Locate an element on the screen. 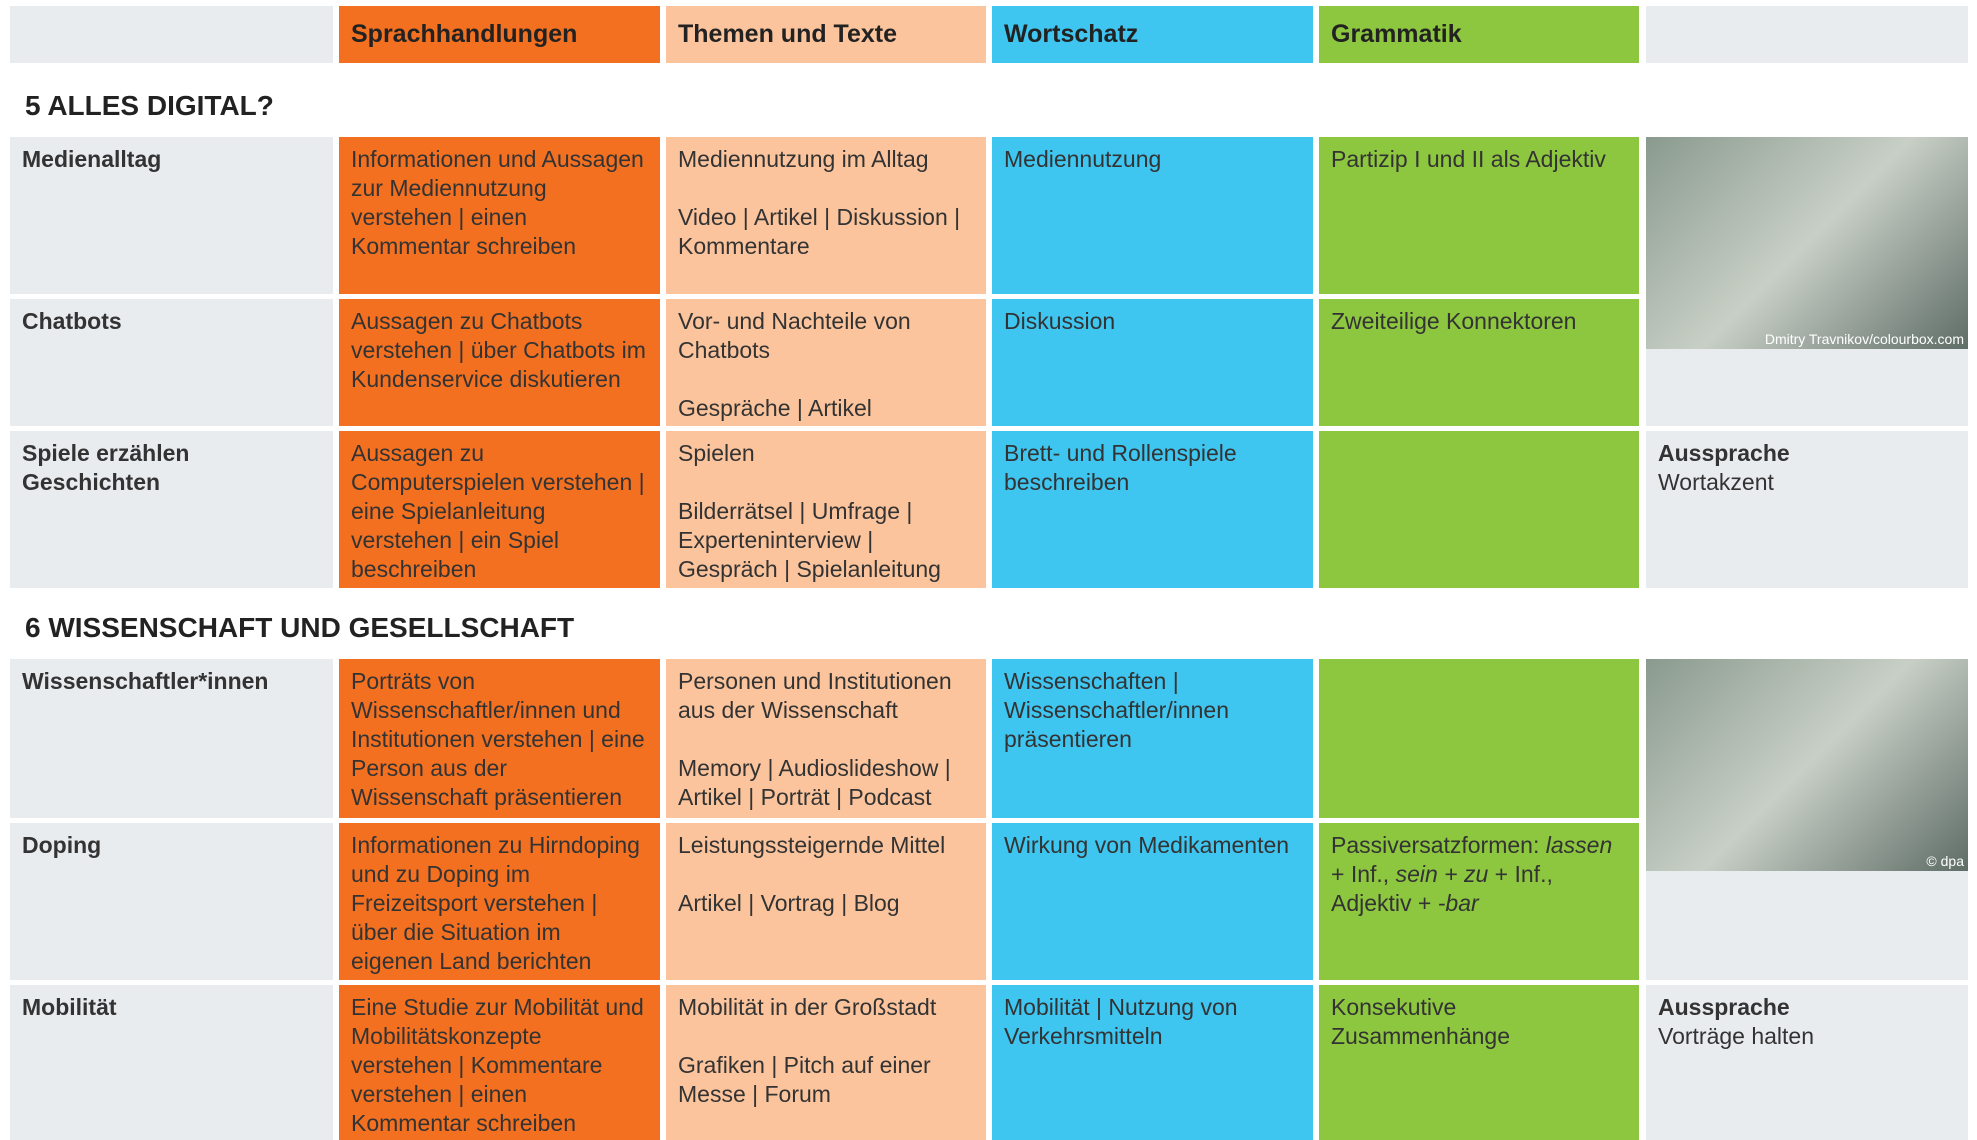  text: Mediennutzung is located at coordinates (1083, 159).